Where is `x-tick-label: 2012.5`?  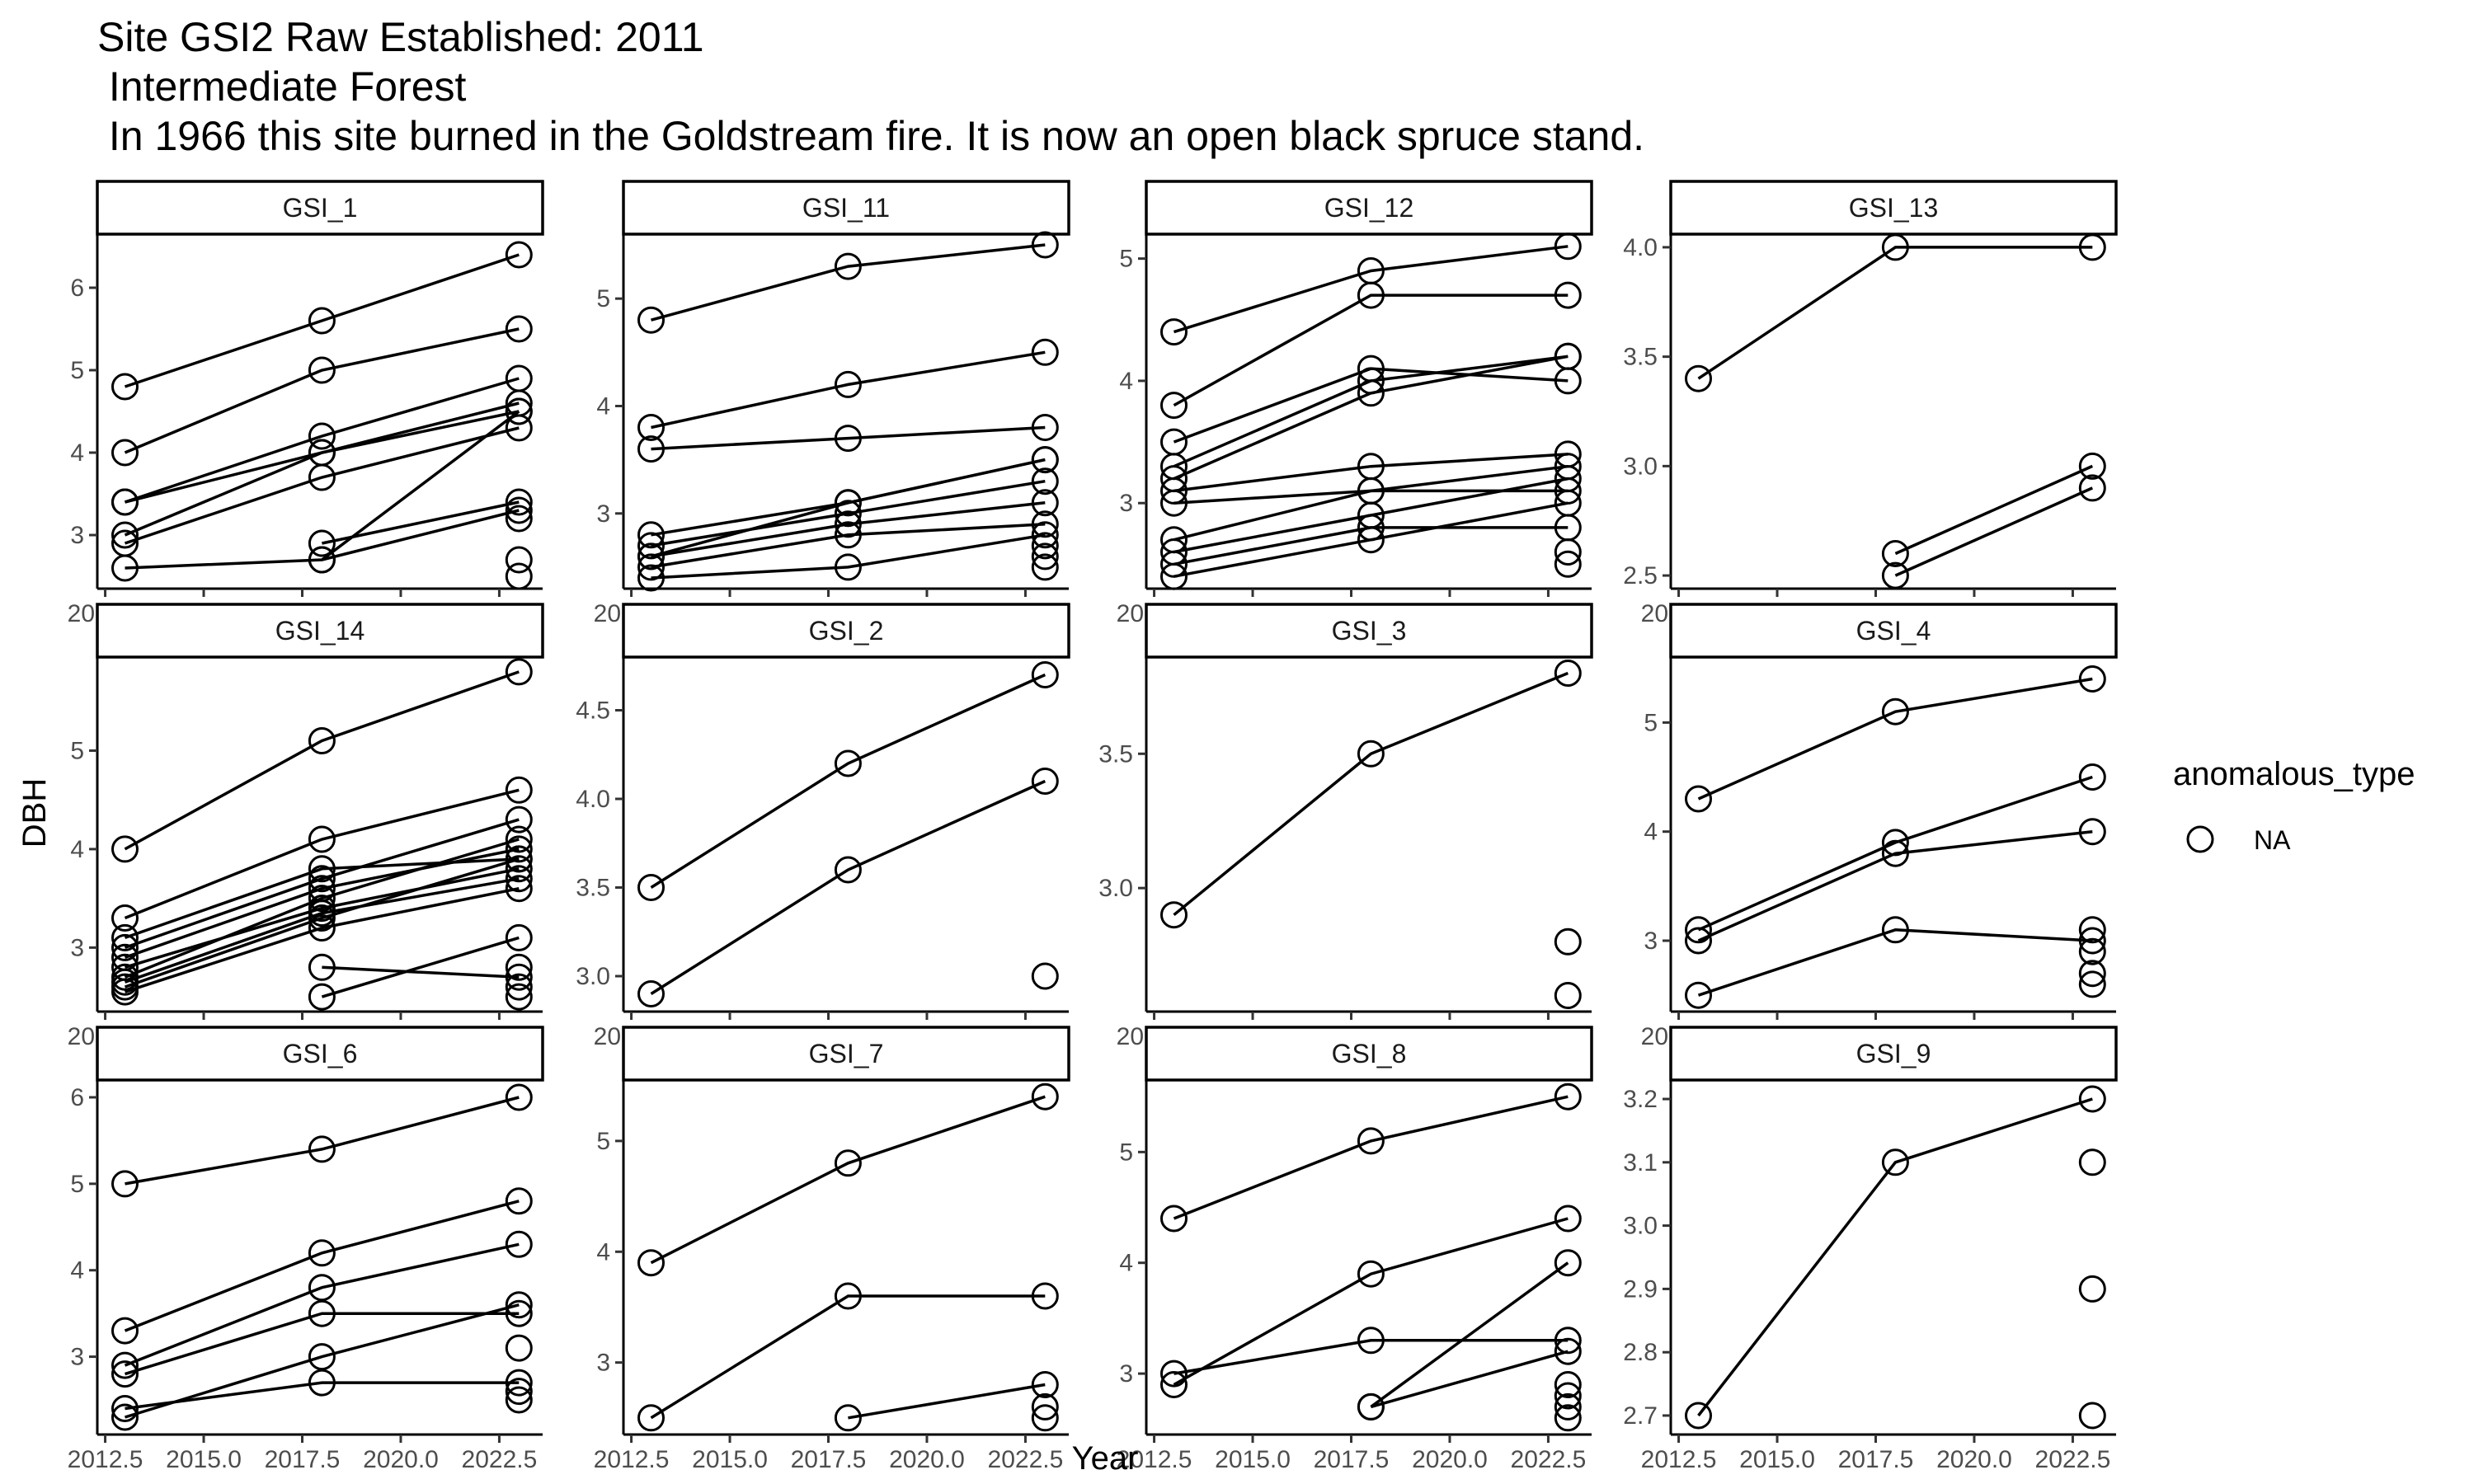
x-tick-label: 2012.5 is located at coordinates (1154, 1459).